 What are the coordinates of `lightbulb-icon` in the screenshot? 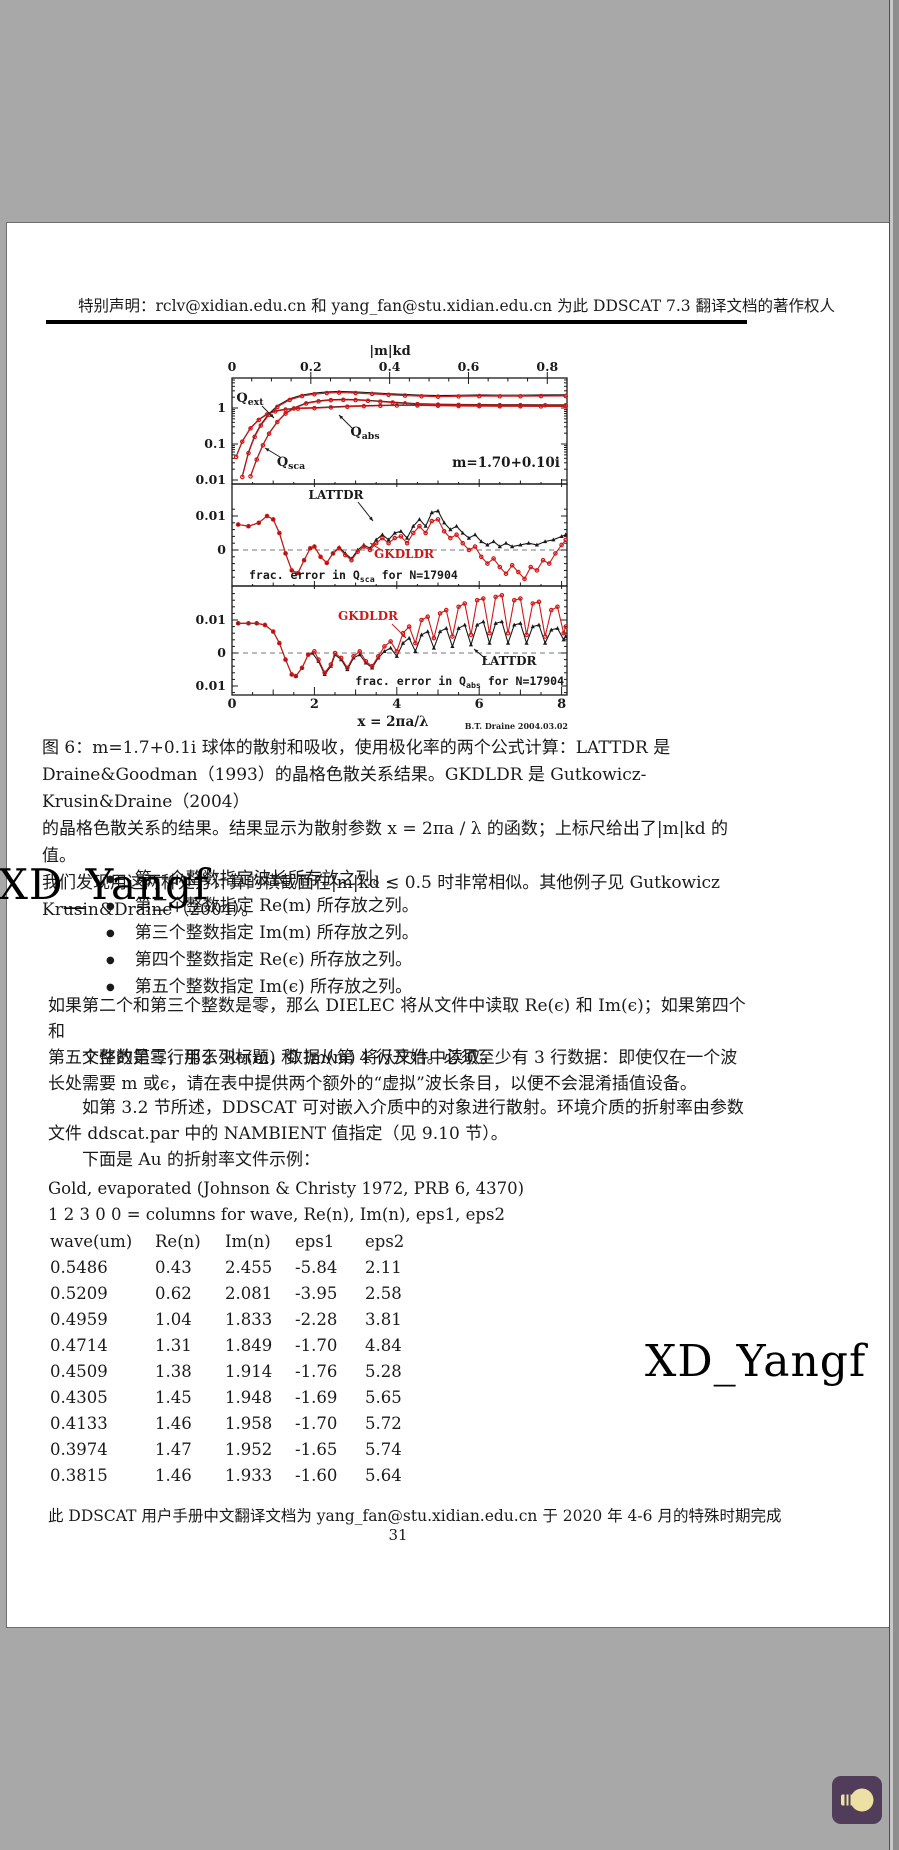 It's located at (857, 1800).